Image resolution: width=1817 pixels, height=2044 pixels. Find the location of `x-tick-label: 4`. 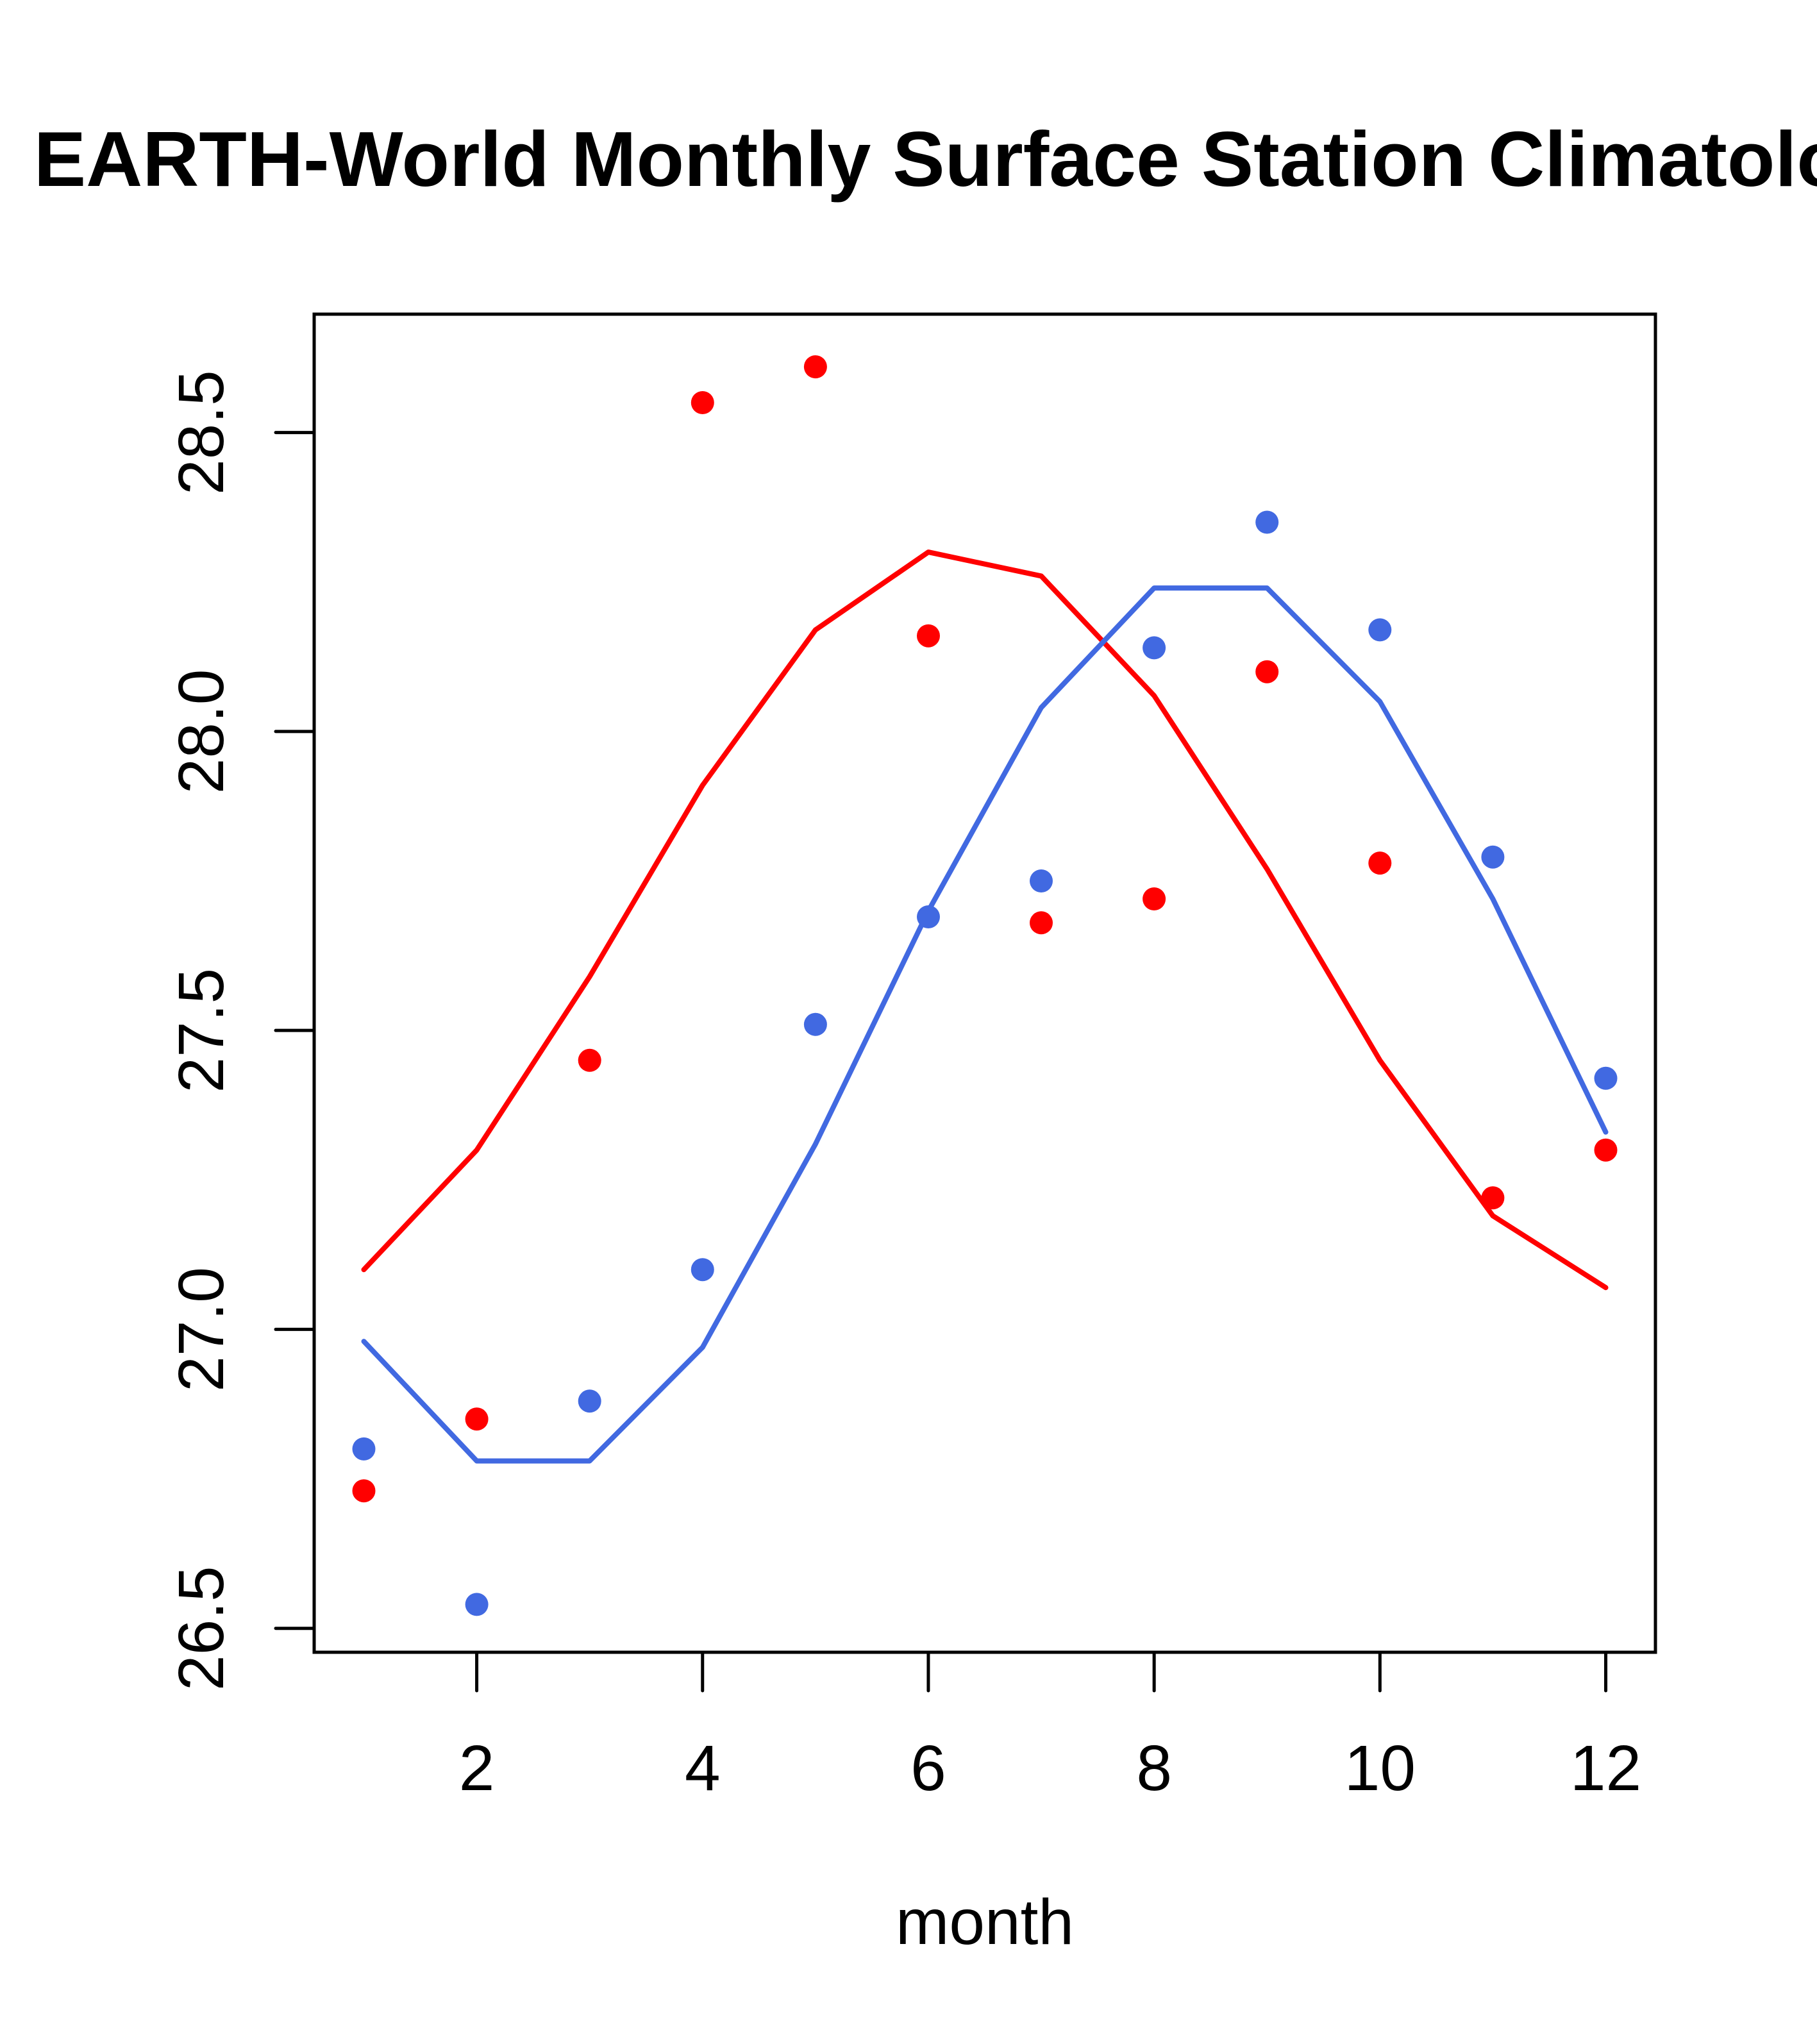

x-tick-label: 4 is located at coordinates (703, 1768).